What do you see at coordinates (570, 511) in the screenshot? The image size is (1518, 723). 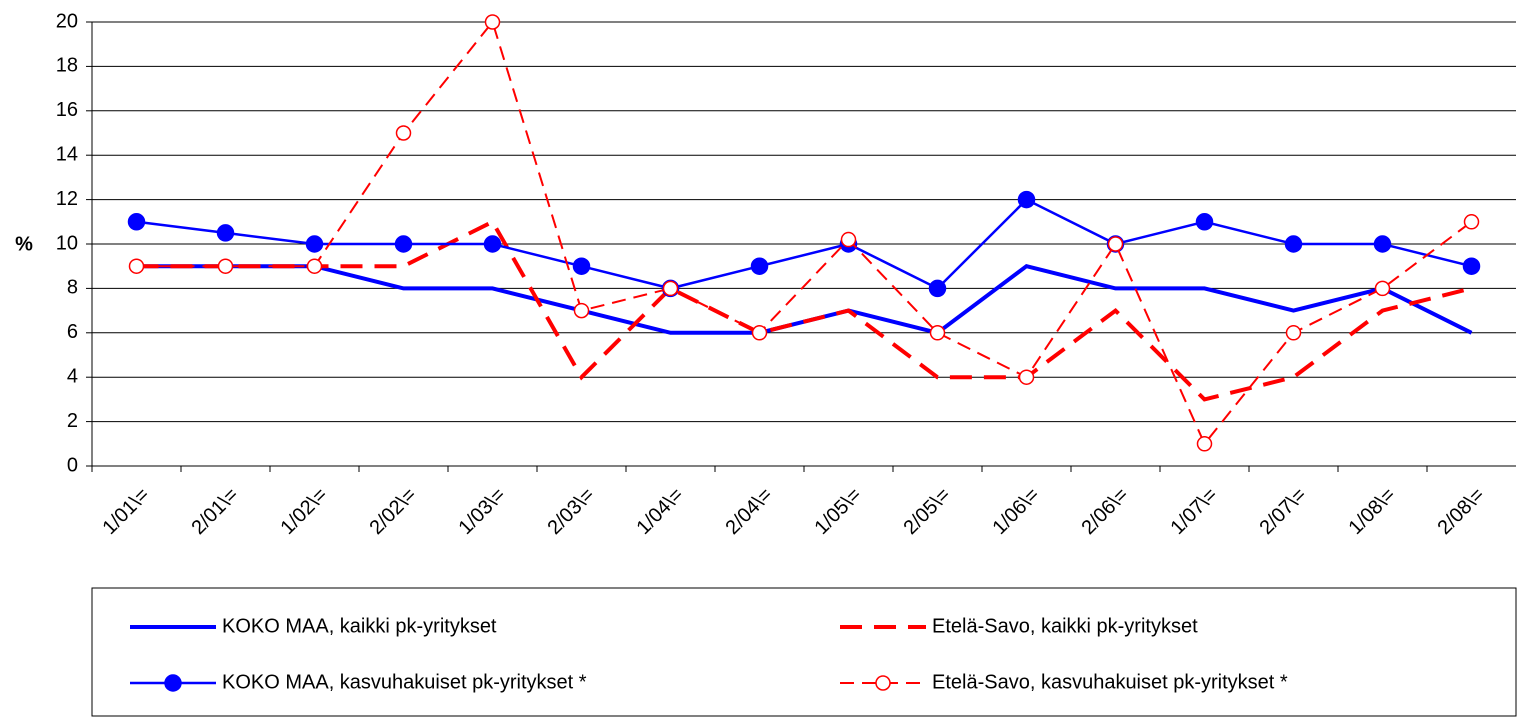 I see `x-tick-label: 2/03\=` at bounding box center [570, 511].